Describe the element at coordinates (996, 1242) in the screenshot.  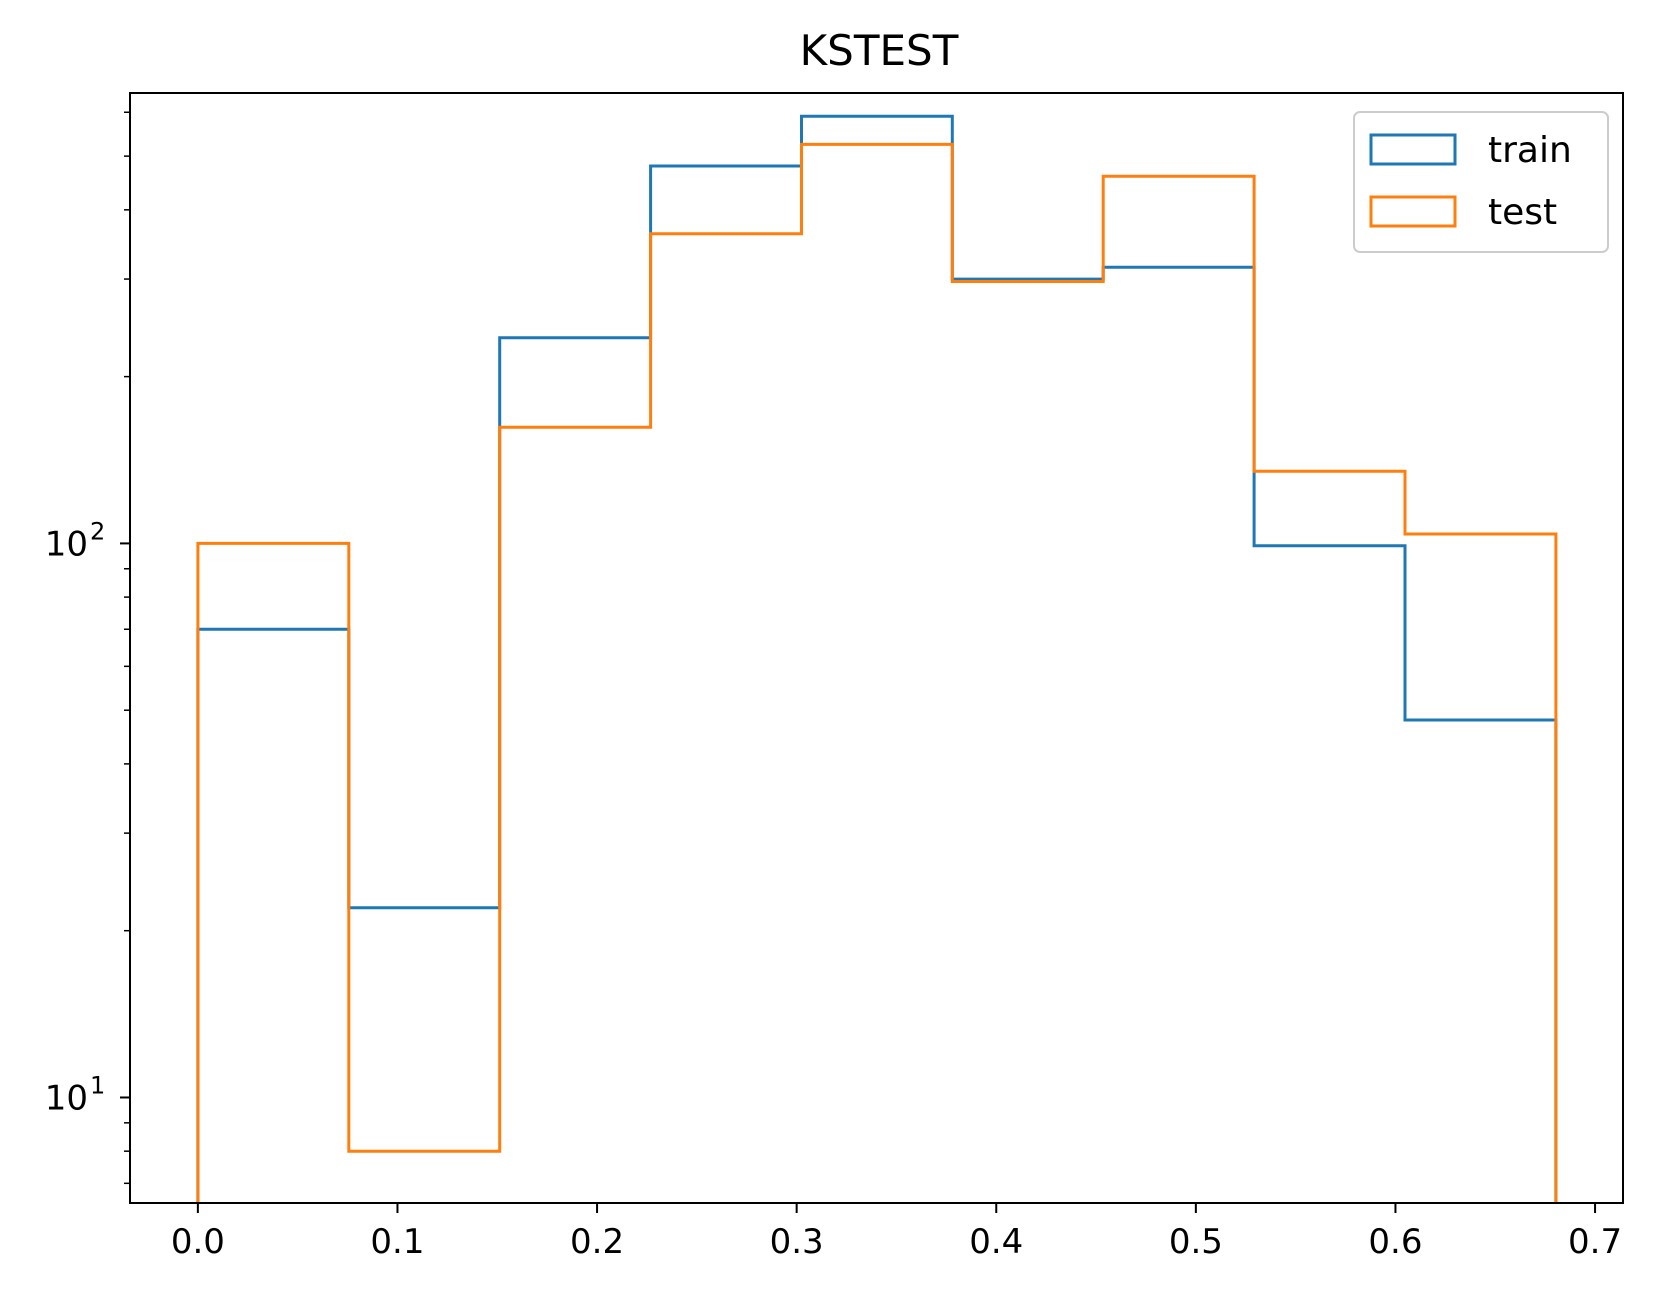
I see `x-tick-label: 0.4` at that location.